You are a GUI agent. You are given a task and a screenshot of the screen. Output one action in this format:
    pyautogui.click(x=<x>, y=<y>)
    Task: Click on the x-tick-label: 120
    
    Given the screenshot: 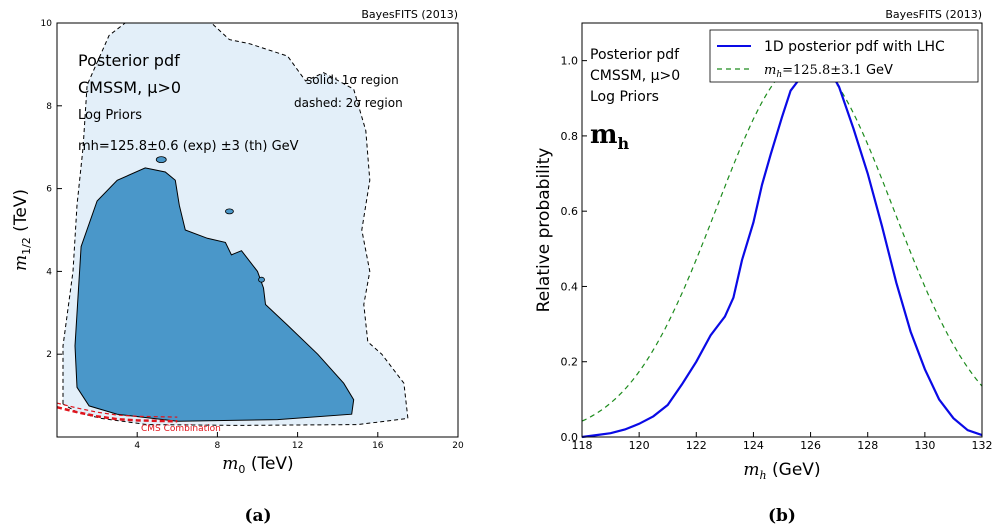 What is the action you would take?
    pyautogui.click(x=639, y=445)
    